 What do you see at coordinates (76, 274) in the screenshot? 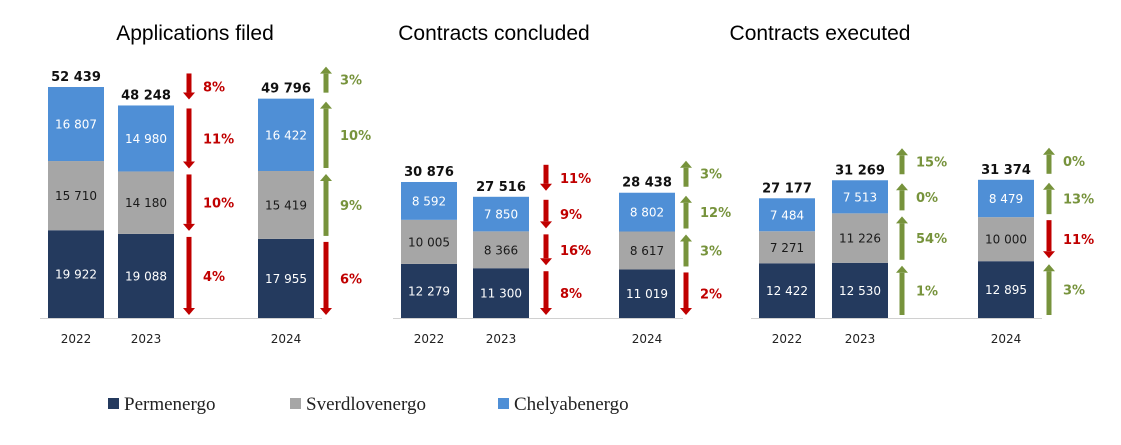
I see `bar-applications-filed-2022-permenergo` at bounding box center [76, 274].